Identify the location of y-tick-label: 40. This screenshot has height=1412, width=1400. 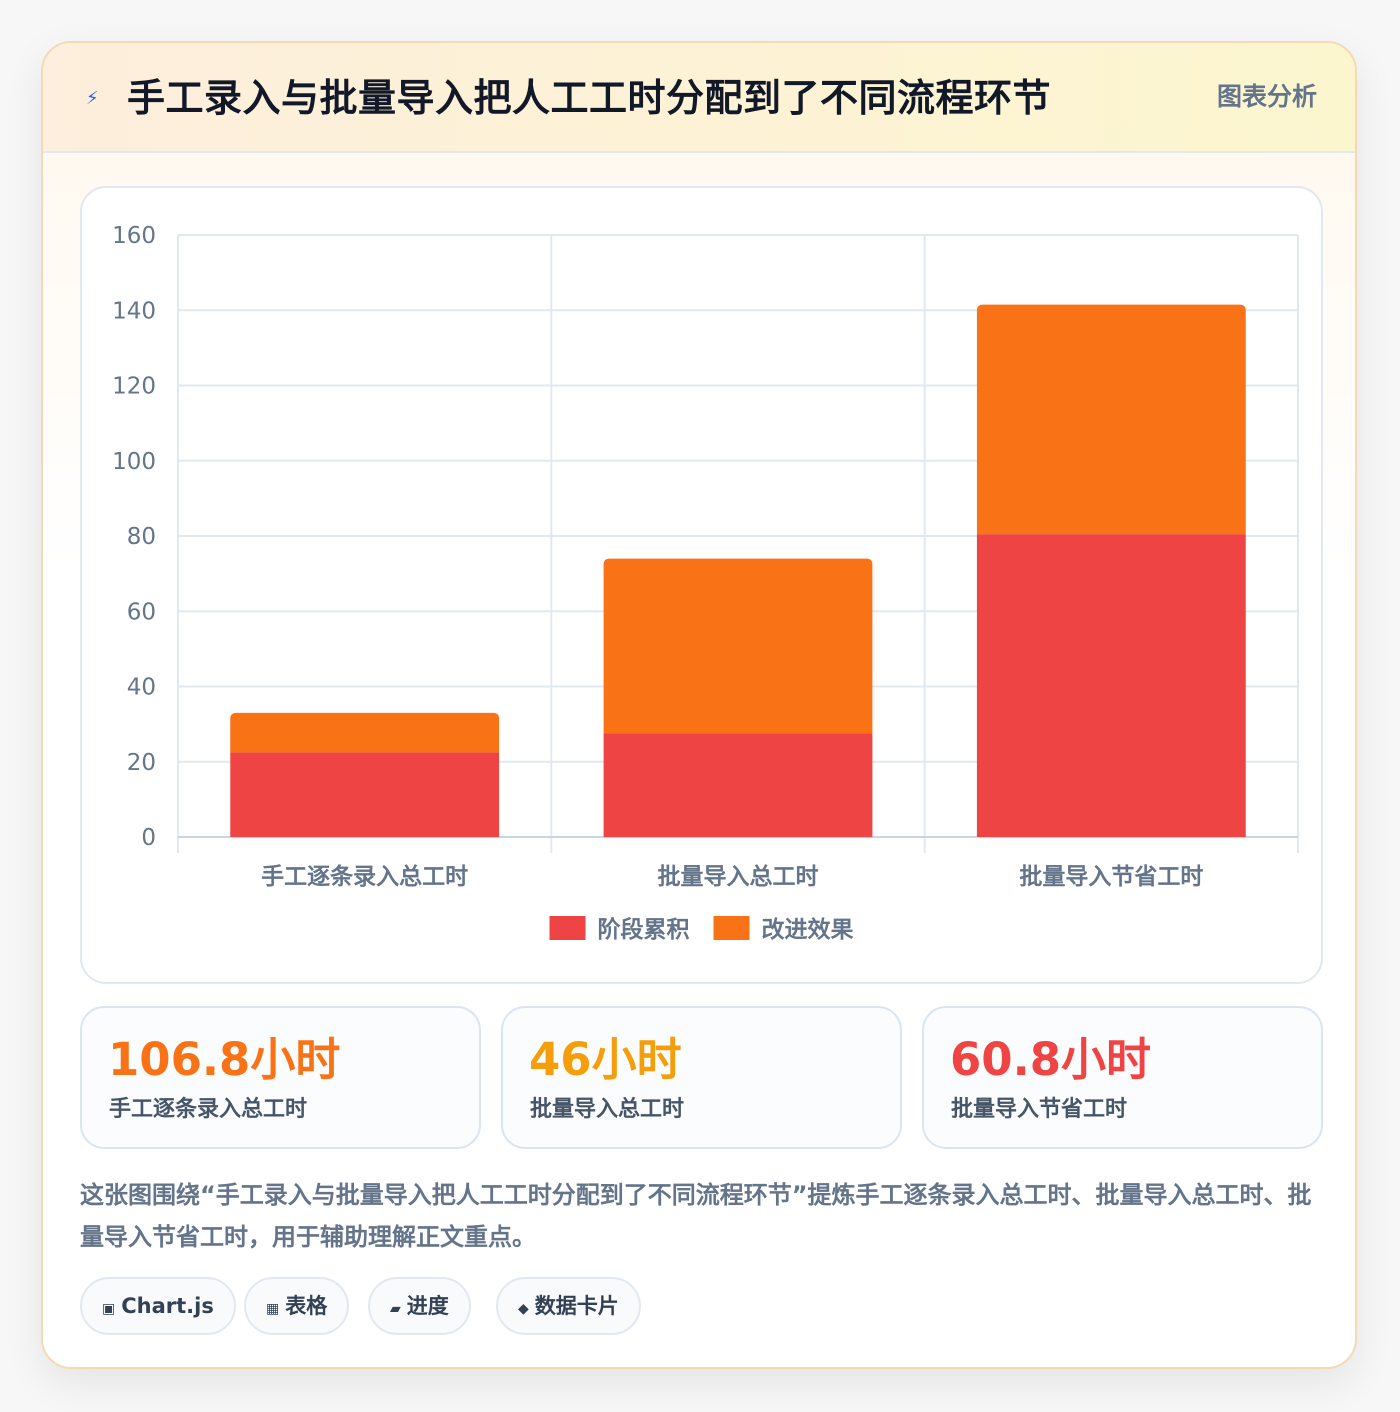
(141, 688).